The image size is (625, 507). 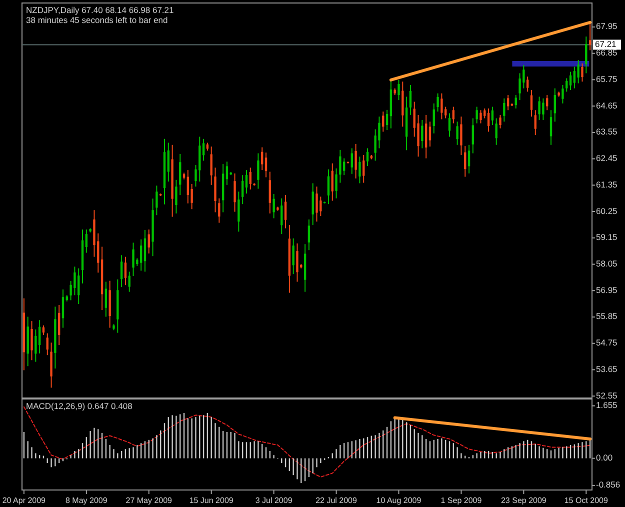 I want to click on x-tick-label: 10 Aug 2009, so click(x=399, y=500).